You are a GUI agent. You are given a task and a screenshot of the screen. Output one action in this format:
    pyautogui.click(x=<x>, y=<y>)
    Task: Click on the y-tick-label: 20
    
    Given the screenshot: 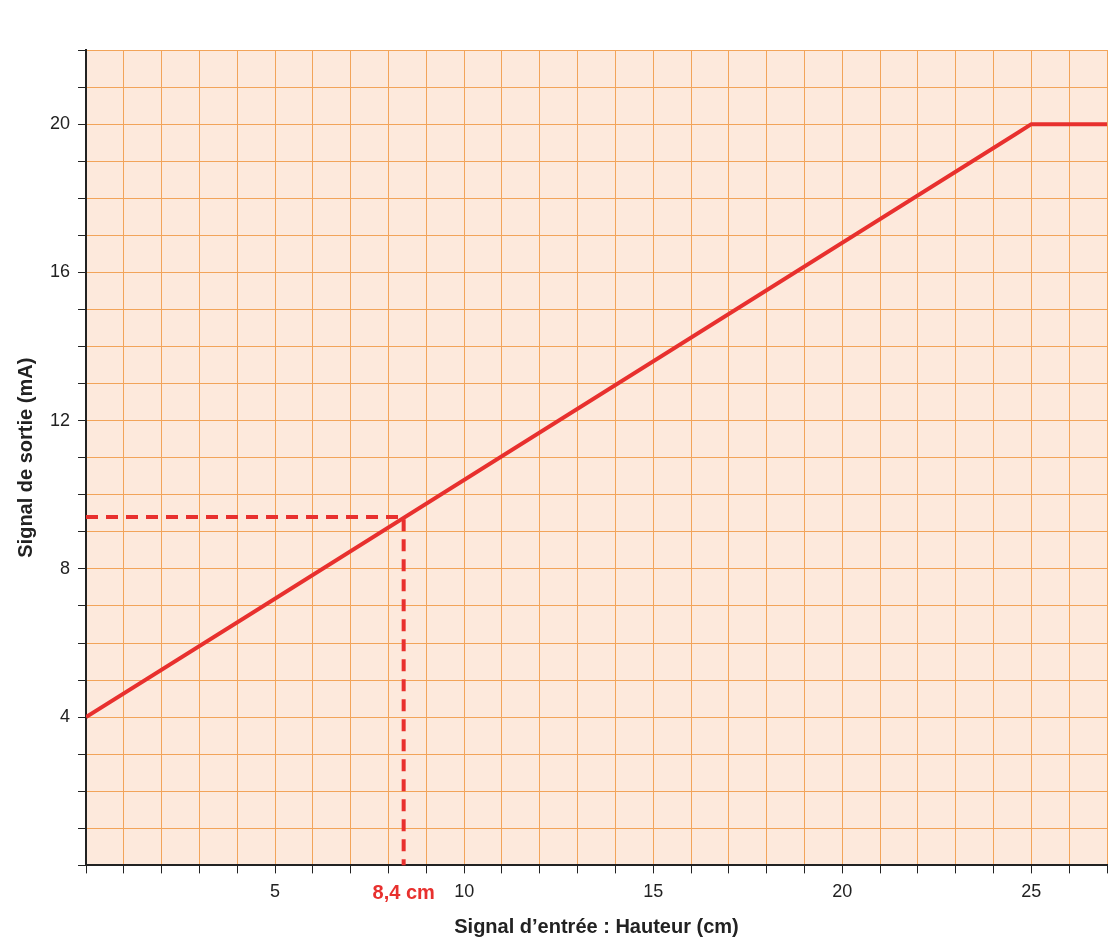 What is the action you would take?
    pyautogui.click(x=60, y=123)
    